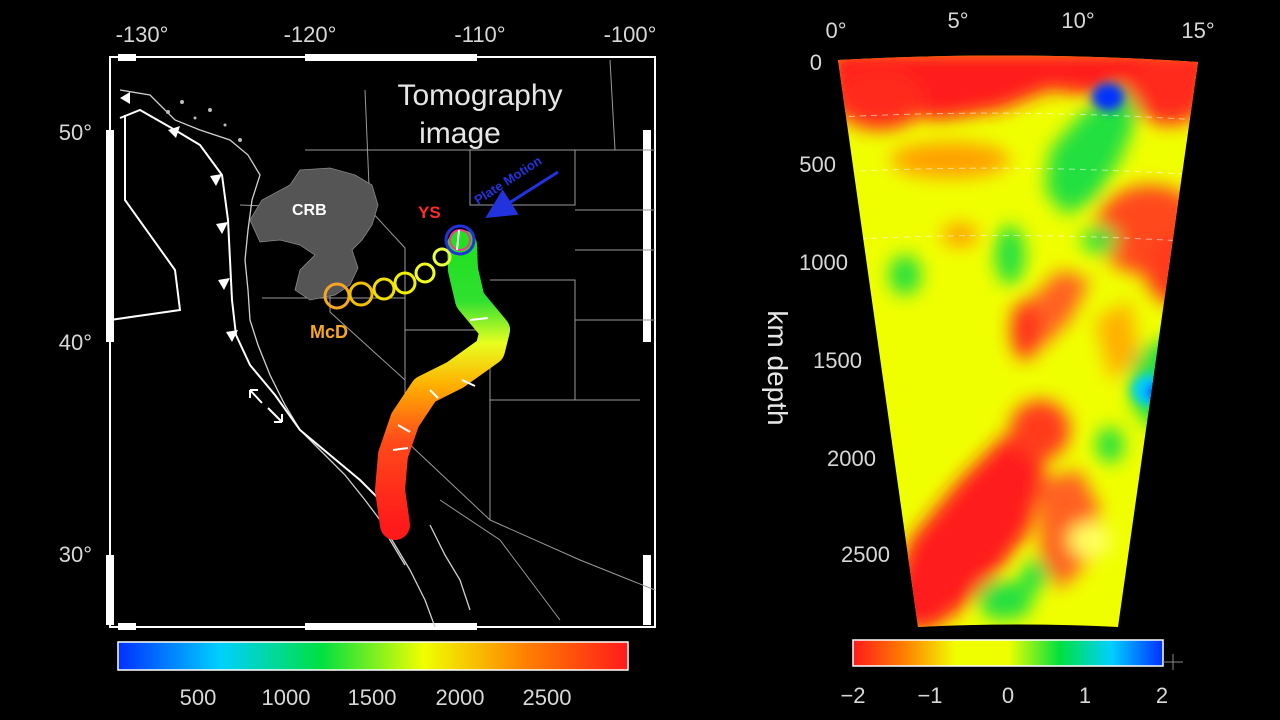 Image resolution: width=1280 pixels, height=720 pixels. I want to click on lon-tick-labels: -130° -120° -110° -100°, so click(386, 34).